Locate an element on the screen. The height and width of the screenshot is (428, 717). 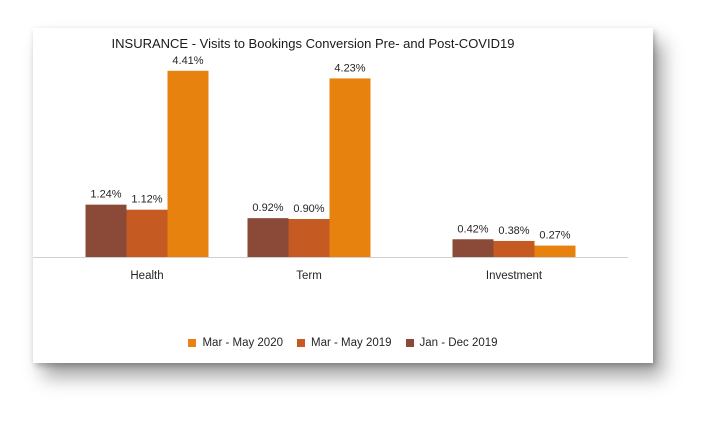
data-label: 0.38% is located at coordinates (513, 231).